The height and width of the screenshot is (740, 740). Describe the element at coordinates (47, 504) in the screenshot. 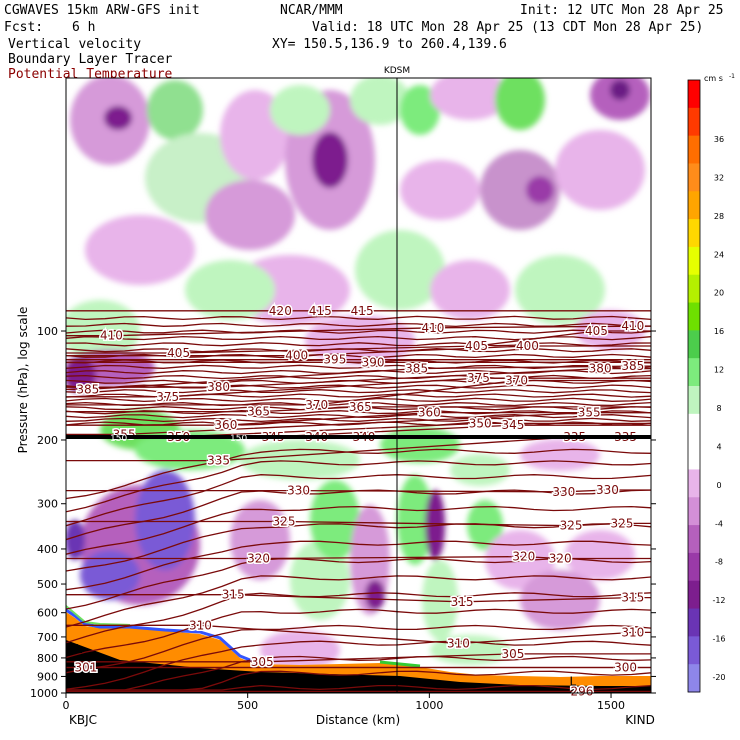

I see `y-tick-label: 300` at that location.